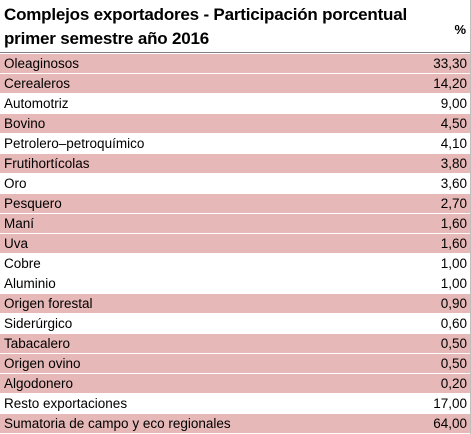 This screenshot has height=434, width=471. I want to click on row-label: Frutihortícolas, so click(47, 163).